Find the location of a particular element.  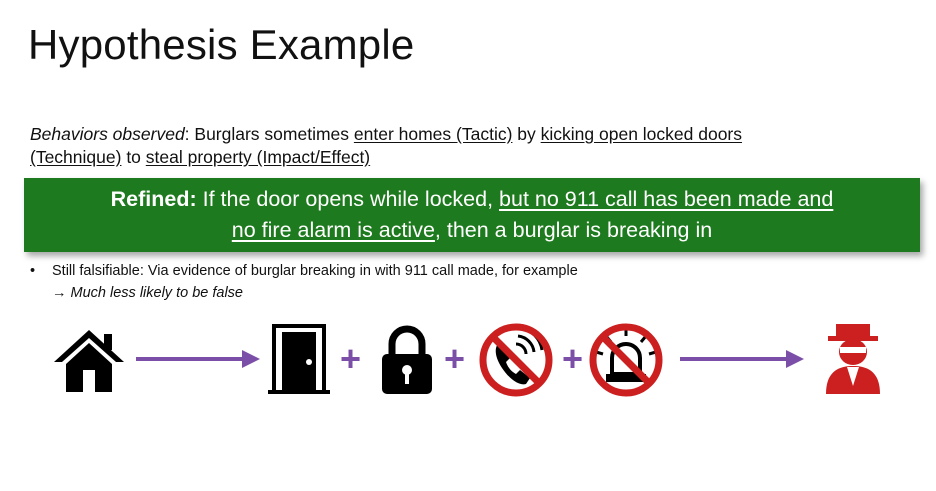

refined-label: Refined: is located at coordinates (153, 199).